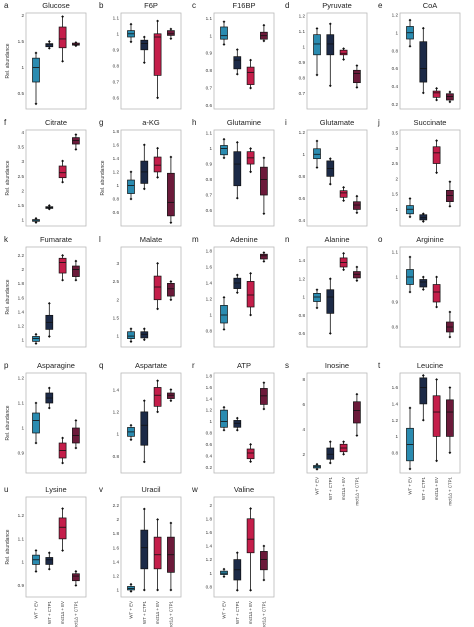  Describe the element at coordinates (21, 538) in the screenshot. I see `ytick-u-2: 1.1` at that location.